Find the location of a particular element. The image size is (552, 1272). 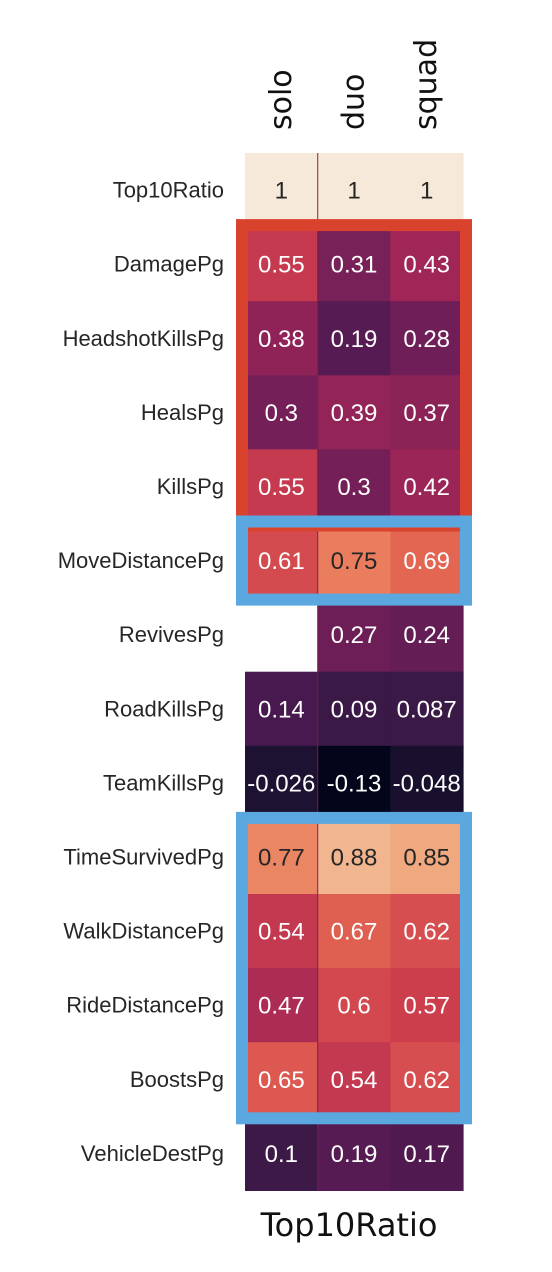

cell-value-label-kills-pg-duo: 0.3 is located at coordinates (353, 487).